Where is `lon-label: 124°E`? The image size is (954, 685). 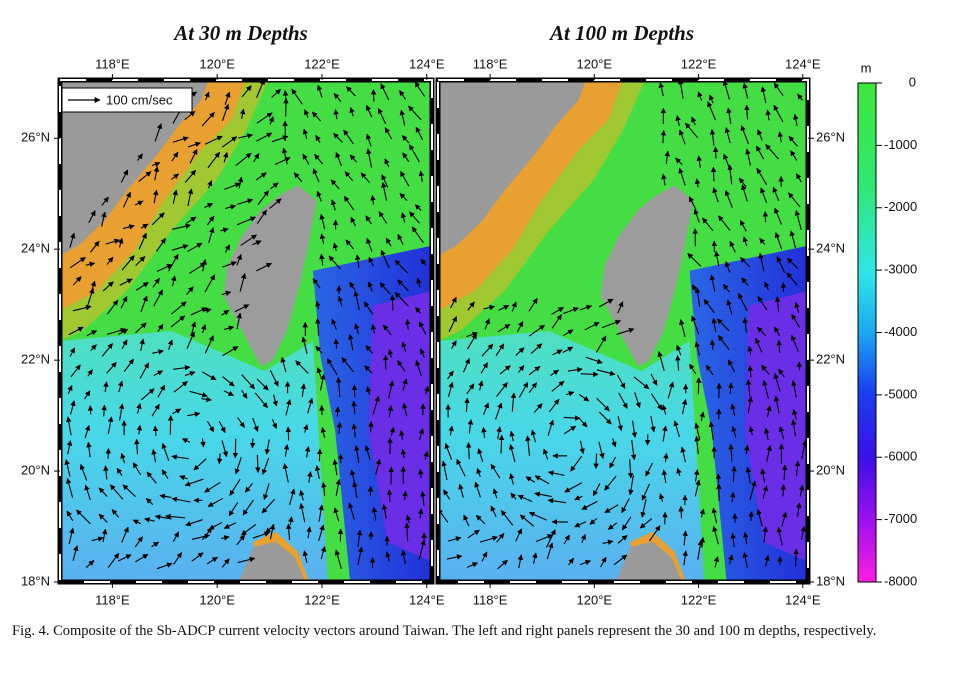 lon-label: 124°E is located at coordinates (427, 599).